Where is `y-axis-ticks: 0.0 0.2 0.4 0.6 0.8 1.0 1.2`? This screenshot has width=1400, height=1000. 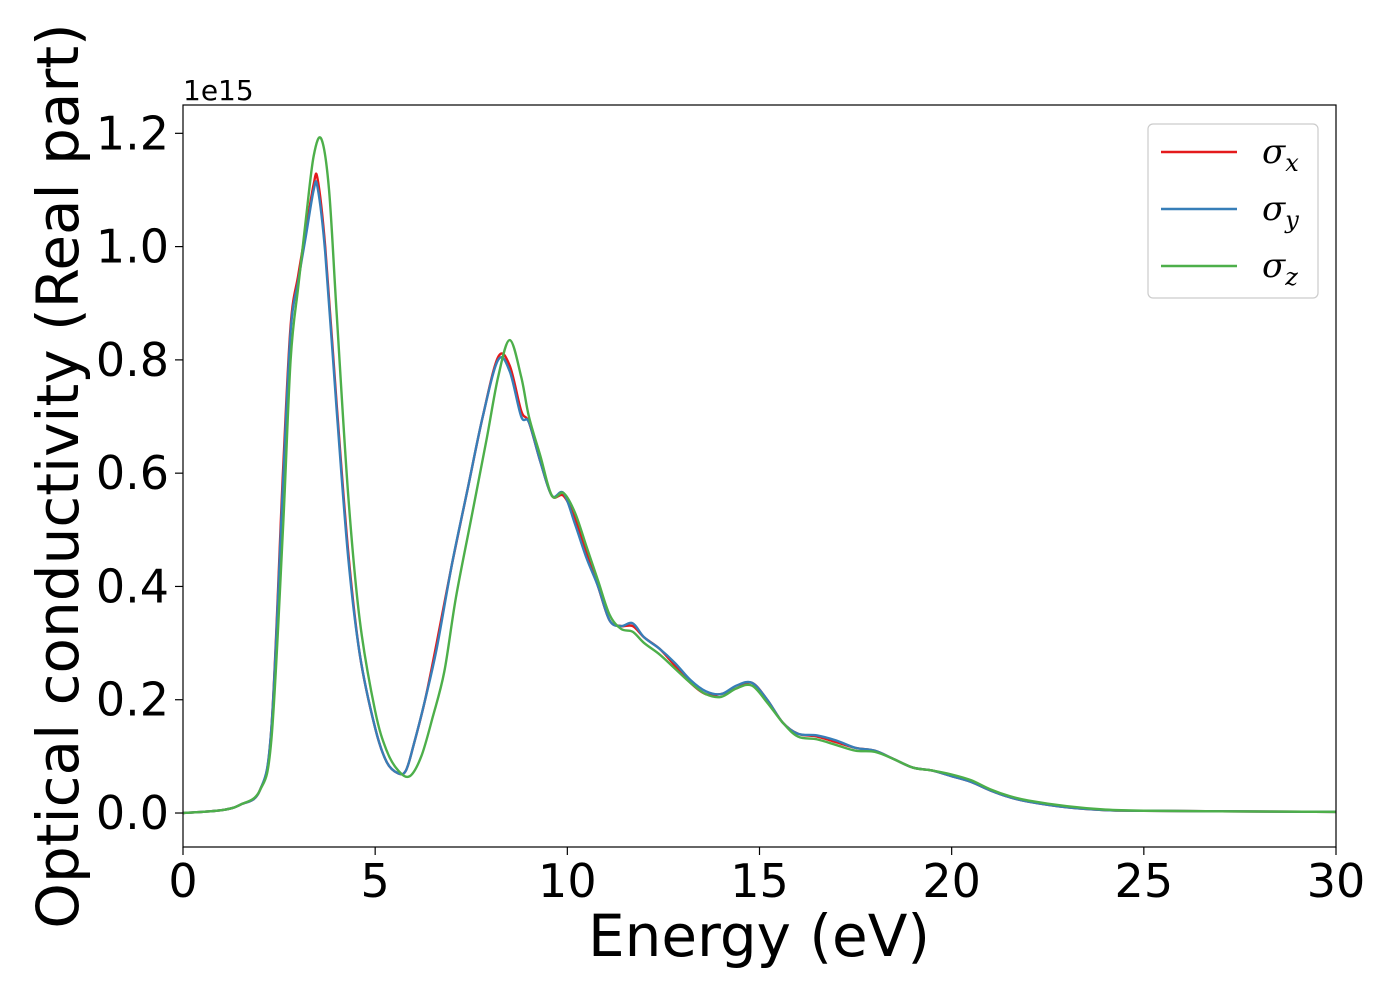 y-axis-ticks: 0.0 0.2 0.4 0.6 0.8 1.0 1.2 is located at coordinates (139, 473).